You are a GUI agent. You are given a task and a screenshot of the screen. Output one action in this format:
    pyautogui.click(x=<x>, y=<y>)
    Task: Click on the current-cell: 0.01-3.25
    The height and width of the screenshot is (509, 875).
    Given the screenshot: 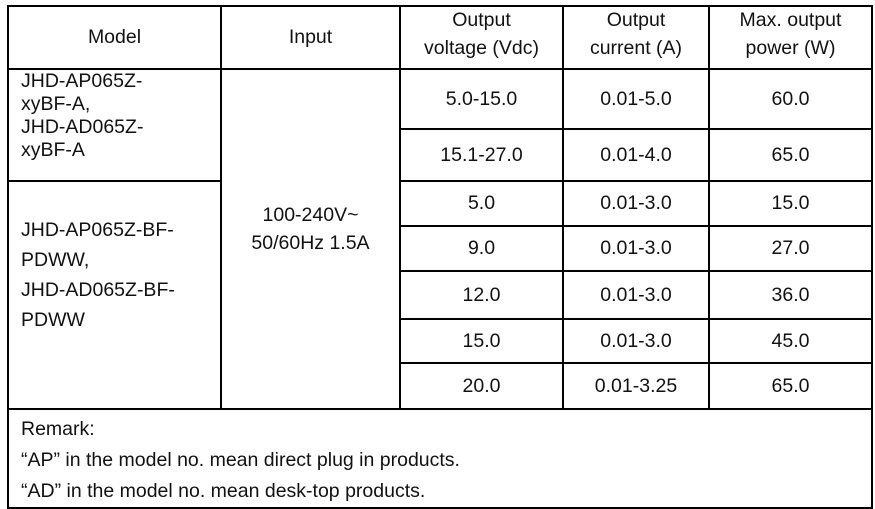 What is the action you would take?
    pyautogui.click(x=636, y=386)
    